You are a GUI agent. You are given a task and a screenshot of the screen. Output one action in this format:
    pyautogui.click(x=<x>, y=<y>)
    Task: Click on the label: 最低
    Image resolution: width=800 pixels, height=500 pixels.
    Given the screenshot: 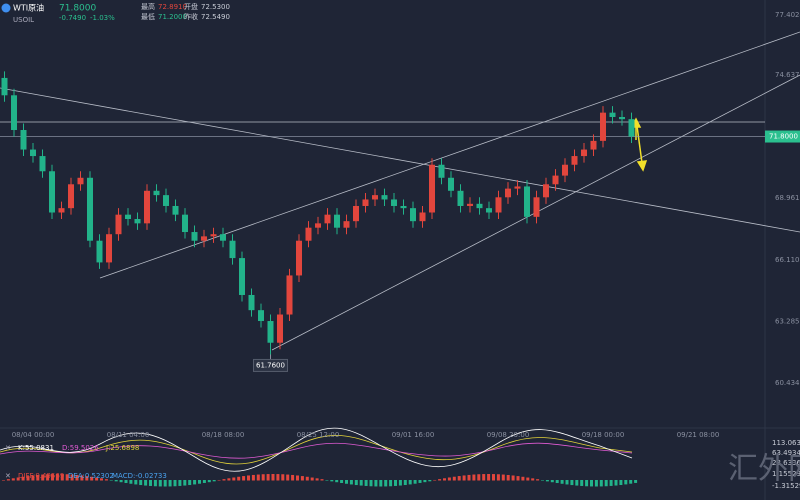 What is the action you would take?
    pyautogui.click(x=148, y=16)
    